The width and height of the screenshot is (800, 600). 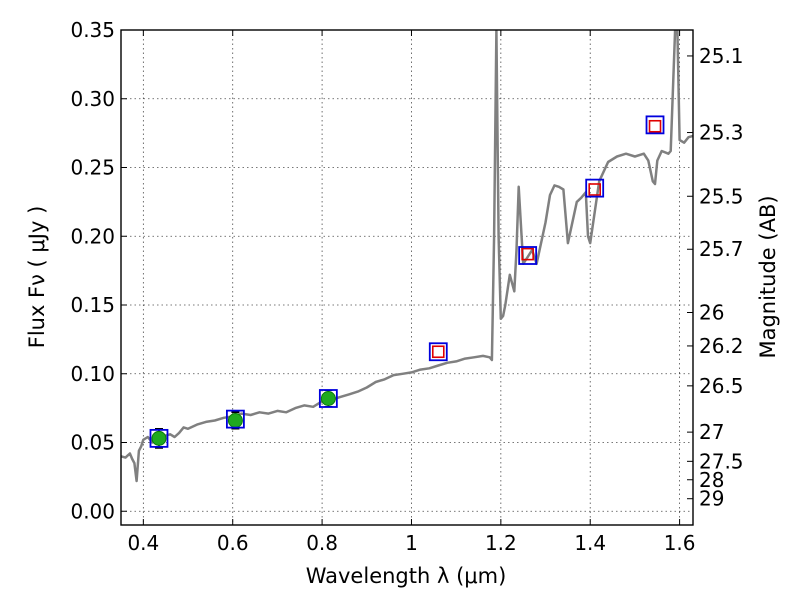 What do you see at coordinates (92, 511) in the screenshot?
I see `y-tick-label: 0.00` at bounding box center [92, 511].